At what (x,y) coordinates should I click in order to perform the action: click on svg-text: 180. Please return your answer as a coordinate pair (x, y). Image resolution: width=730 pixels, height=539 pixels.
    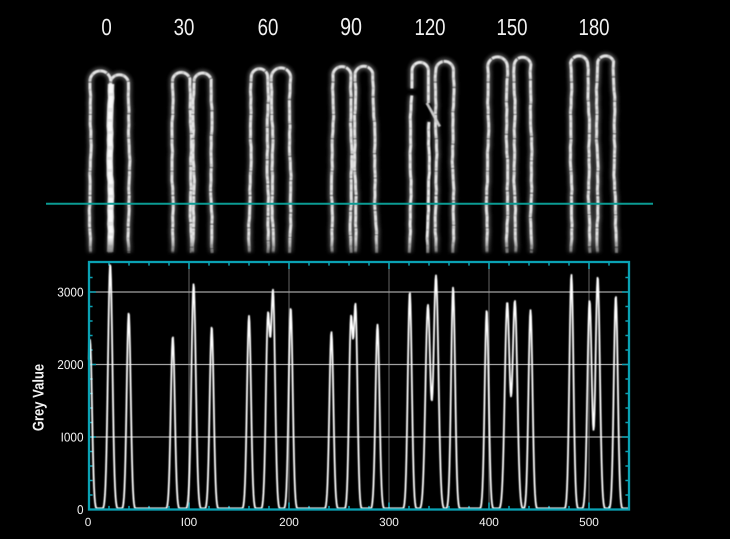
    Looking at the image, I should click on (593, 27).